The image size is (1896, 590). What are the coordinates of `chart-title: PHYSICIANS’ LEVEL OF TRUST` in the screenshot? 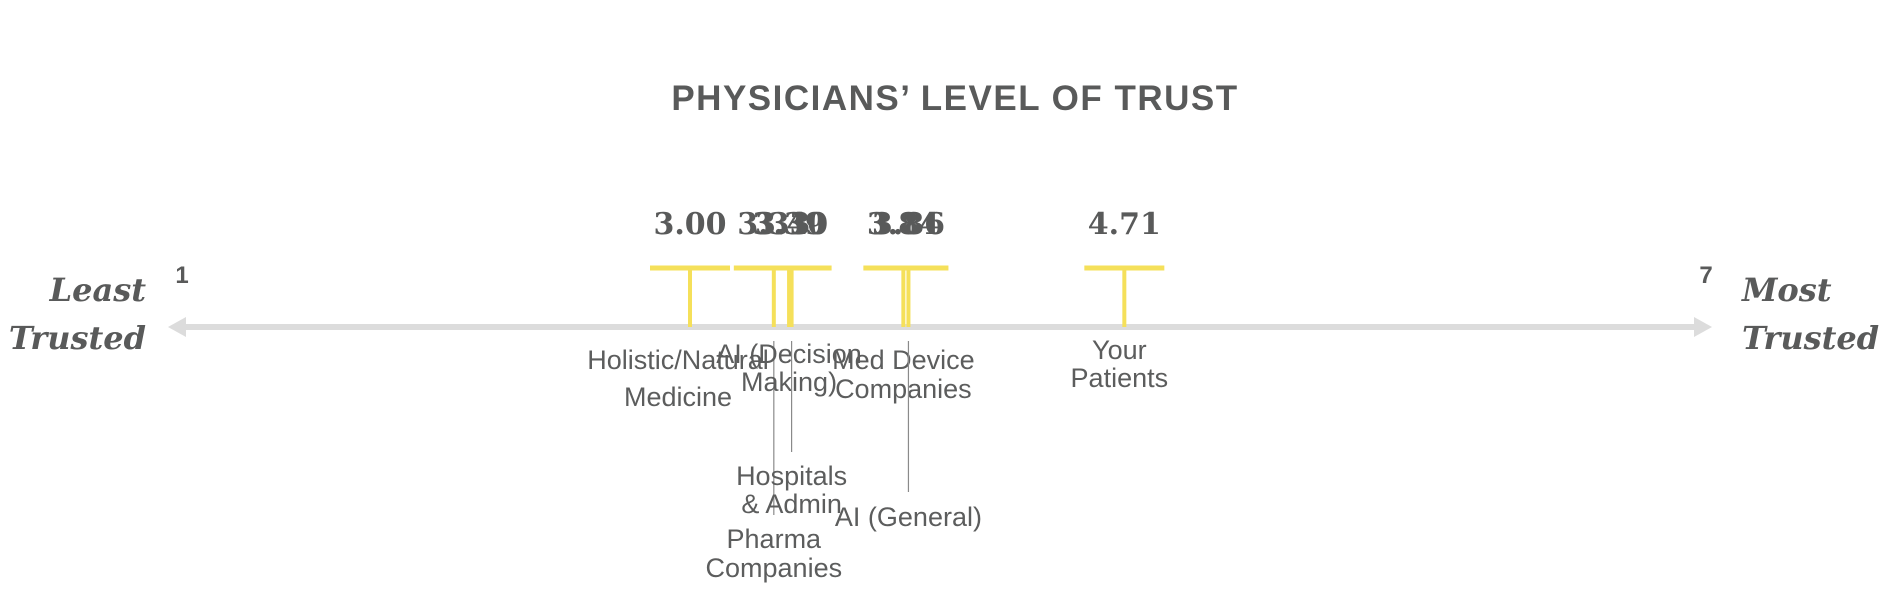 It's located at (954, 98).